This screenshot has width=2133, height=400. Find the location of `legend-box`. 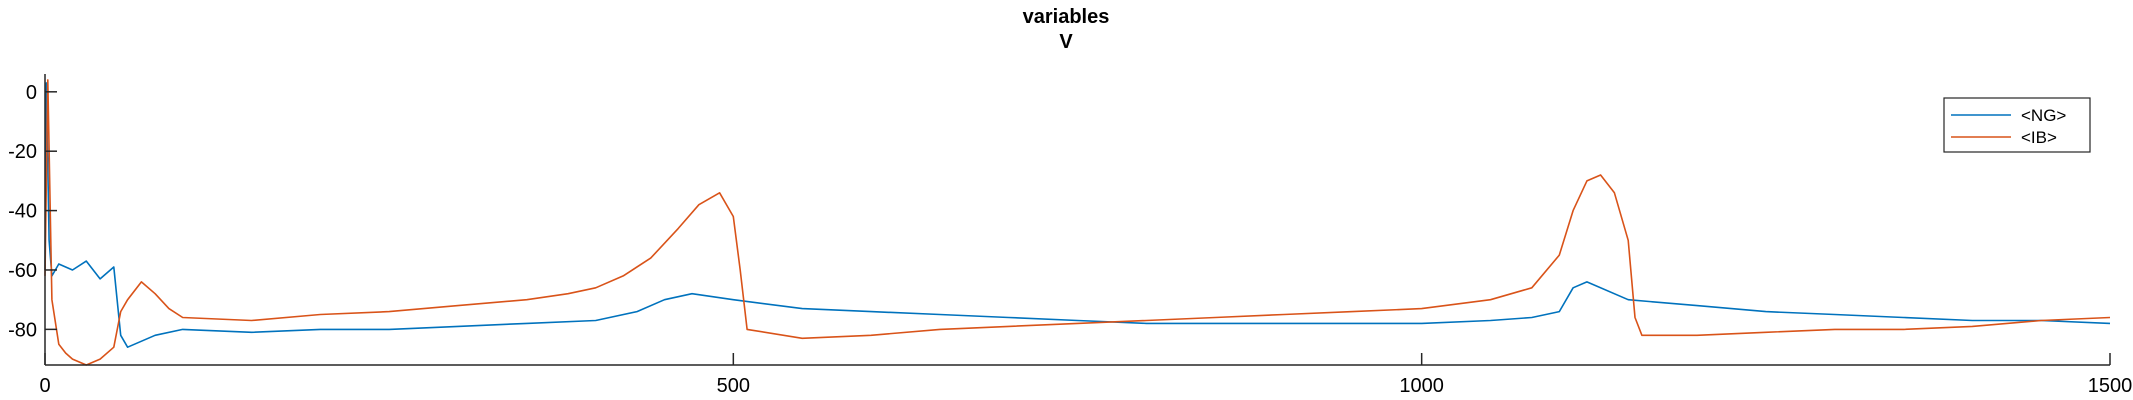

legend-box is located at coordinates (2017, 125).